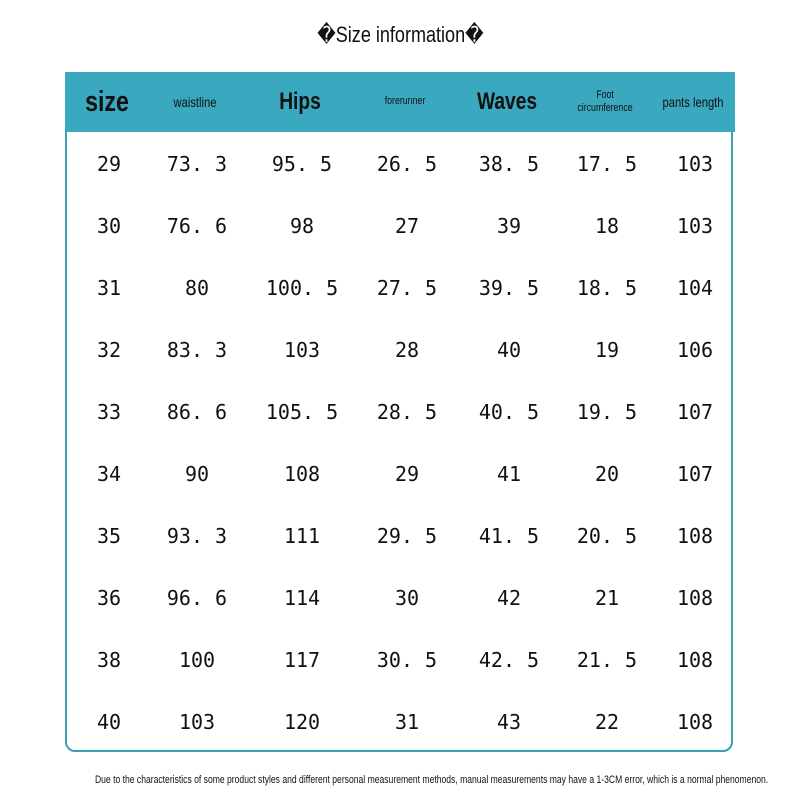 The width and height of the screenshot is (800, 800). What do you see at coordinates (197, 598) in the screenshot?
I see `table-cell: 96. 6` at bounding box center [197, 598].